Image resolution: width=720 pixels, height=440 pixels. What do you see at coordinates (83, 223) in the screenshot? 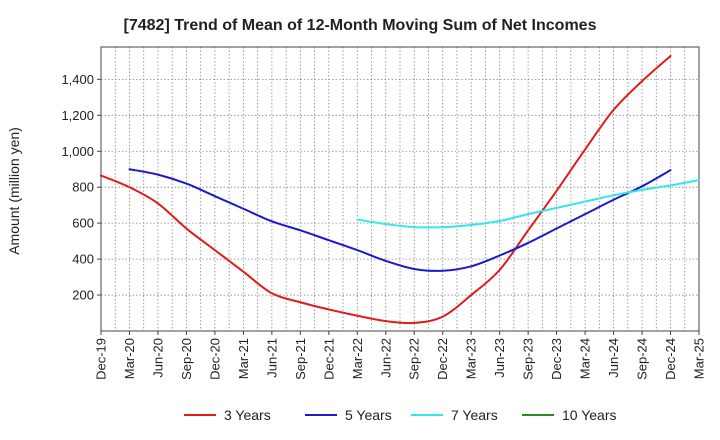
I see `y-tick-label: 600` at bounding box center [83, 223].